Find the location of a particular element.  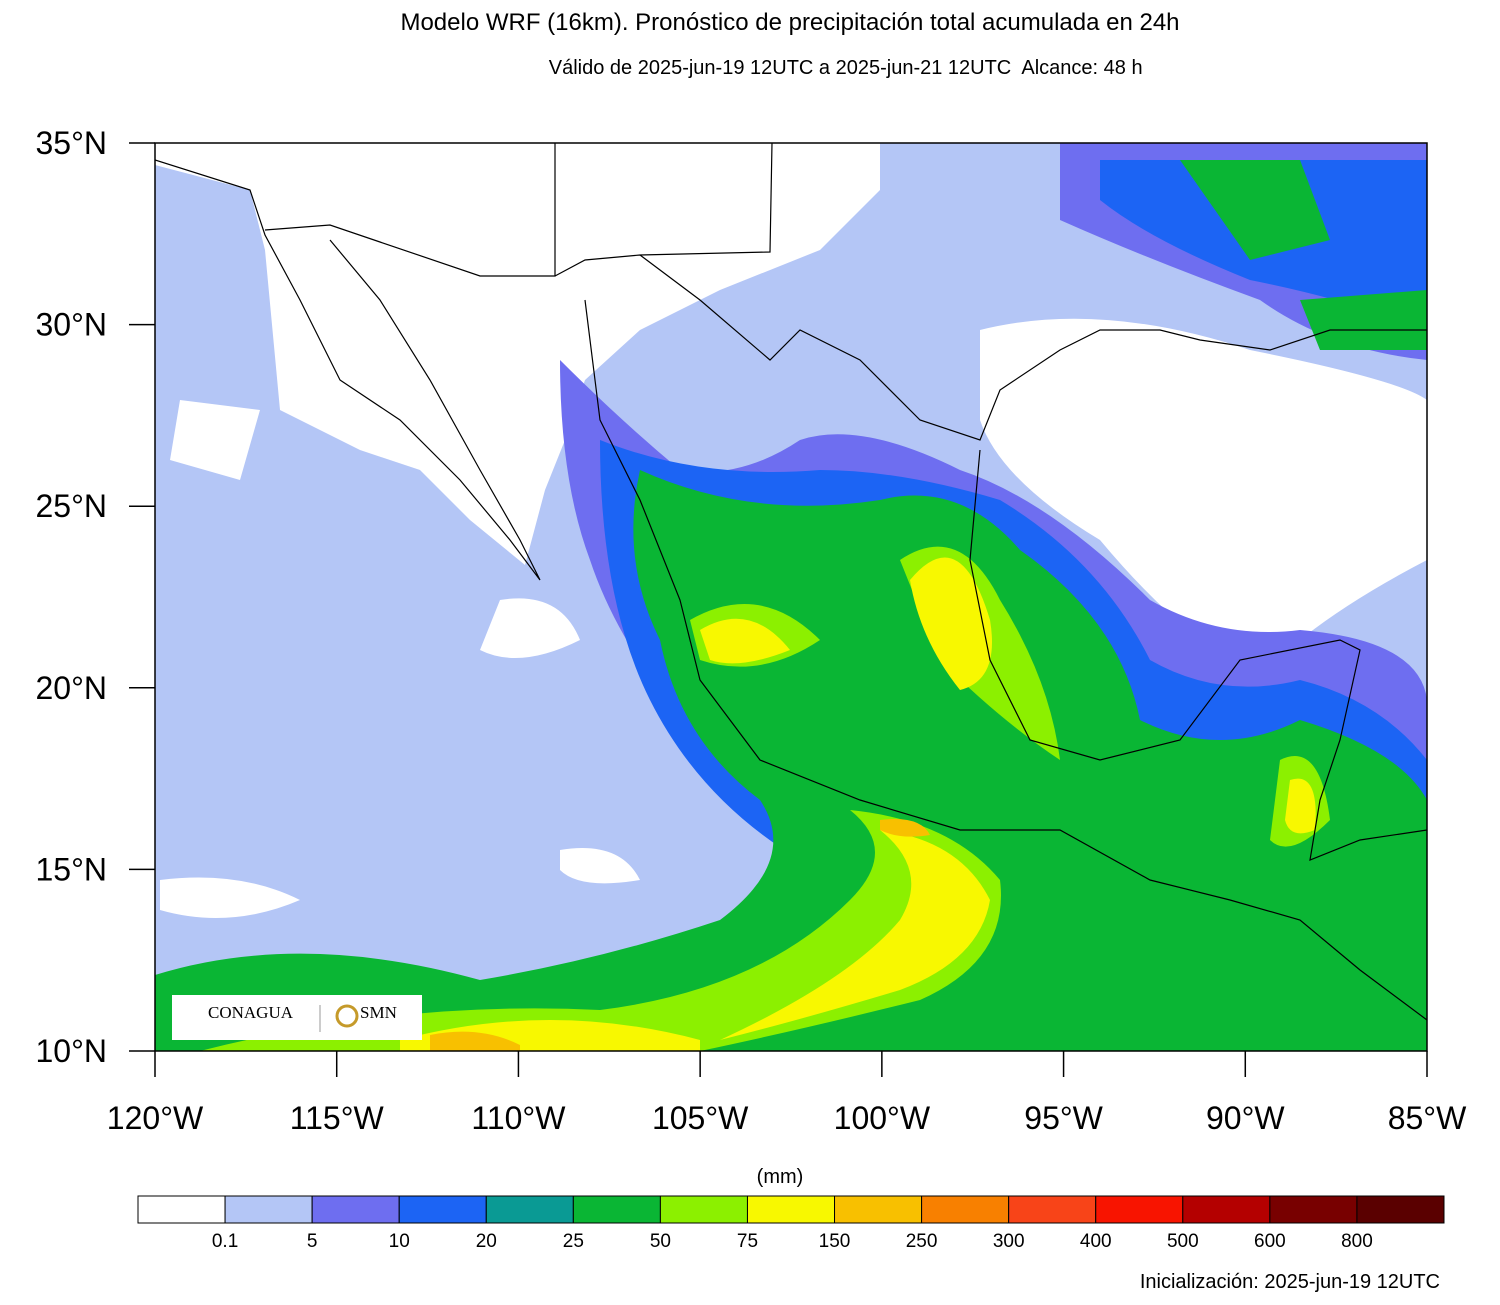

lon-tick-label: 105°W is located at coordinates (700, 1118).